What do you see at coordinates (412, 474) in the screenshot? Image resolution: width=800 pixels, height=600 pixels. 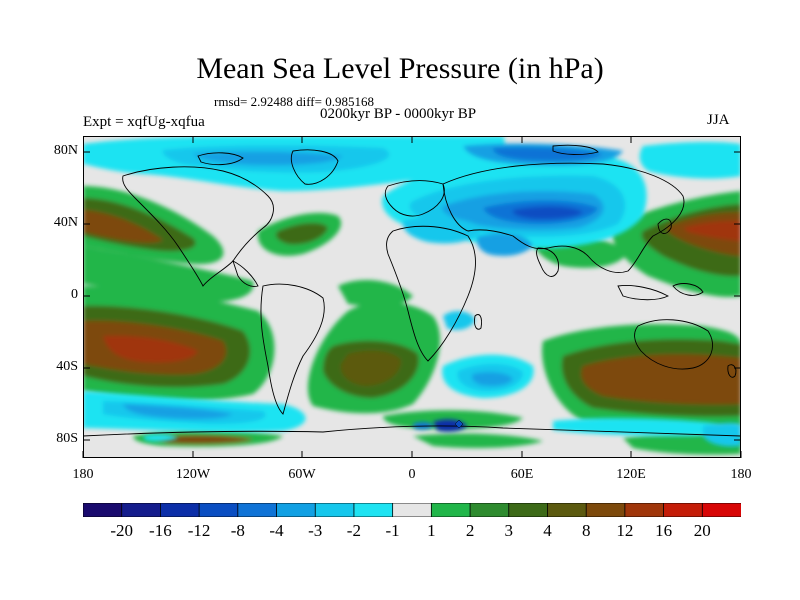 I see `lon-label-0: 0` at bounding box center [412, 474].